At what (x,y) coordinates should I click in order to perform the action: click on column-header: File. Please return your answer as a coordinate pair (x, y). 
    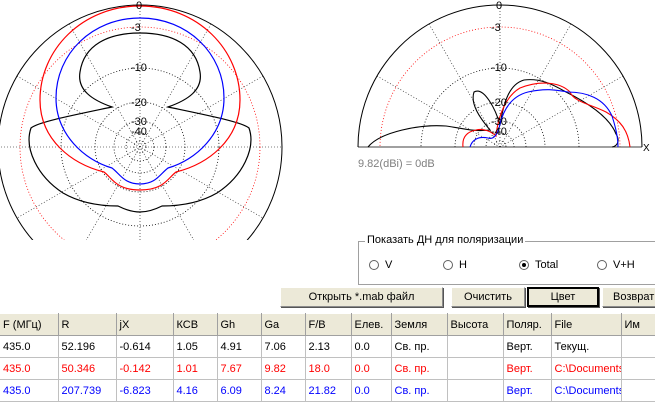
    Looking at the image, I should click on (586, 324).